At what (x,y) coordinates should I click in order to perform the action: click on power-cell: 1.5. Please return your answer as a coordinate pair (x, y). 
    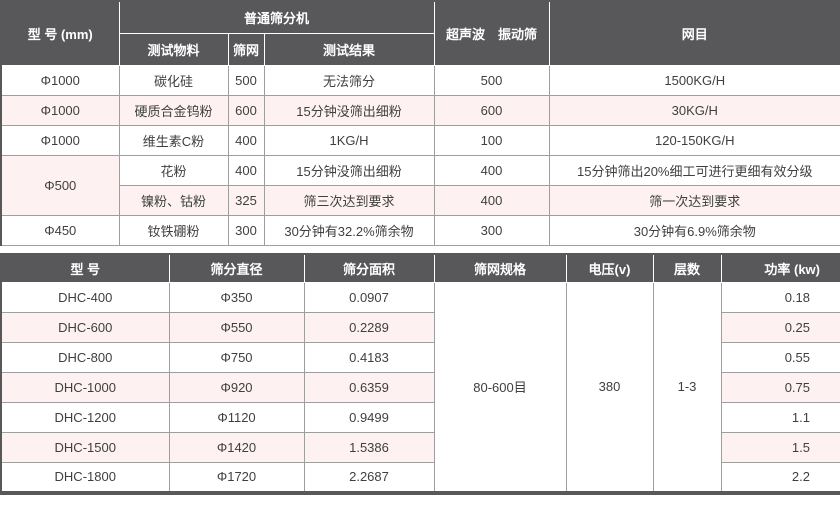
    Looking at the image, I should click on (780, 447).